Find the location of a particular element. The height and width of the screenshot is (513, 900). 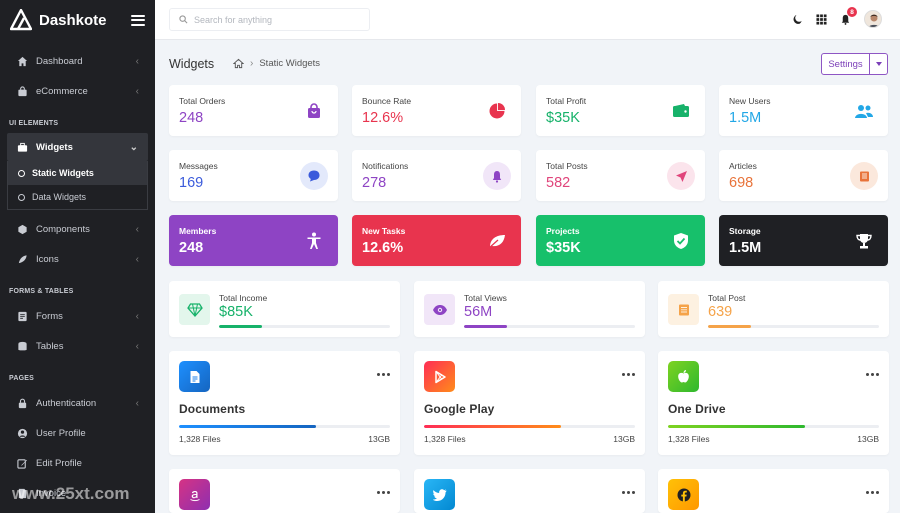

sidebar-item-label: Authentication is located at coordinates (66, 403).